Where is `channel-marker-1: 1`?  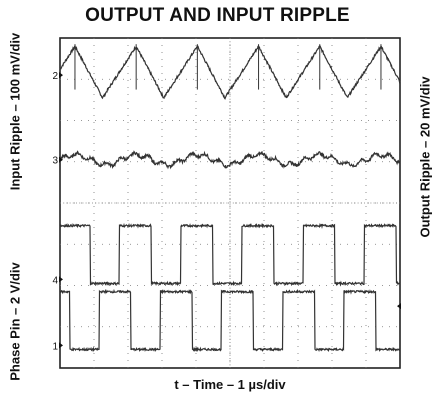
channel-marker-1: 1 is located at coordinates (55, 346).